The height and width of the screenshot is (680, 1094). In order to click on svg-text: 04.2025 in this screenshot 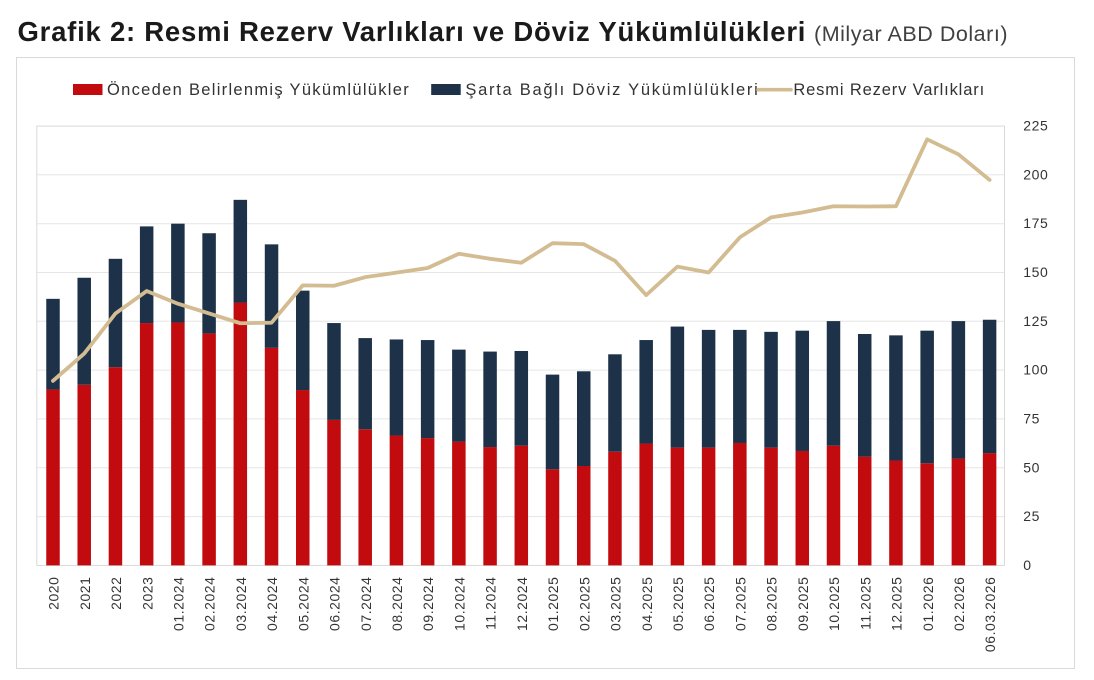, I will do `click(647, 604)`.